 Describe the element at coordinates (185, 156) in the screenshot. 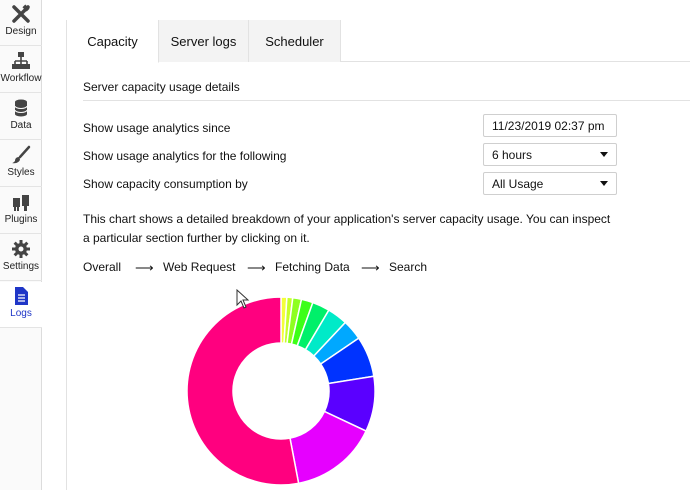

I see `period-label: Show usage analytics for the following` at that location.